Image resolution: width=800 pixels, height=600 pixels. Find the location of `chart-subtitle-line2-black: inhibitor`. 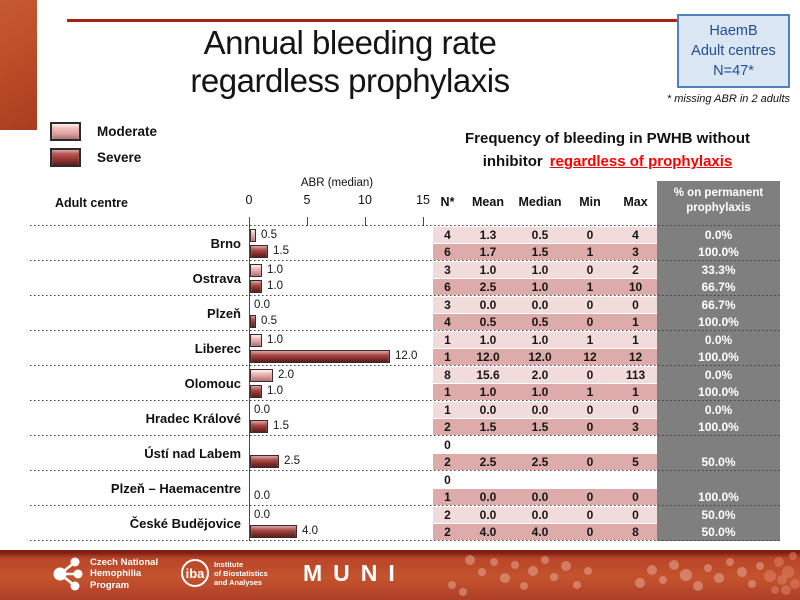

chart-subtitle-line2-black: inhibitor is located at coordinates (512, 161).